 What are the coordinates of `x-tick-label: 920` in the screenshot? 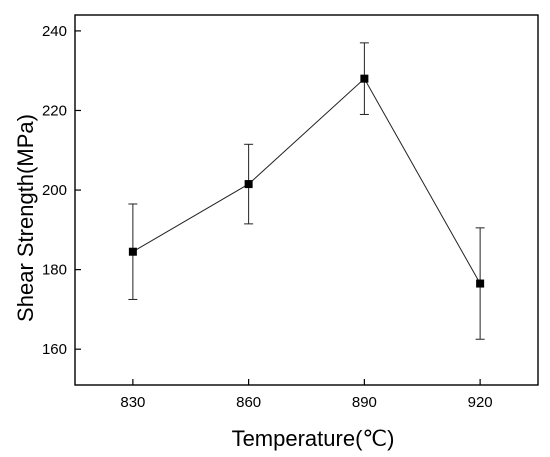 It's located at (480, 402).